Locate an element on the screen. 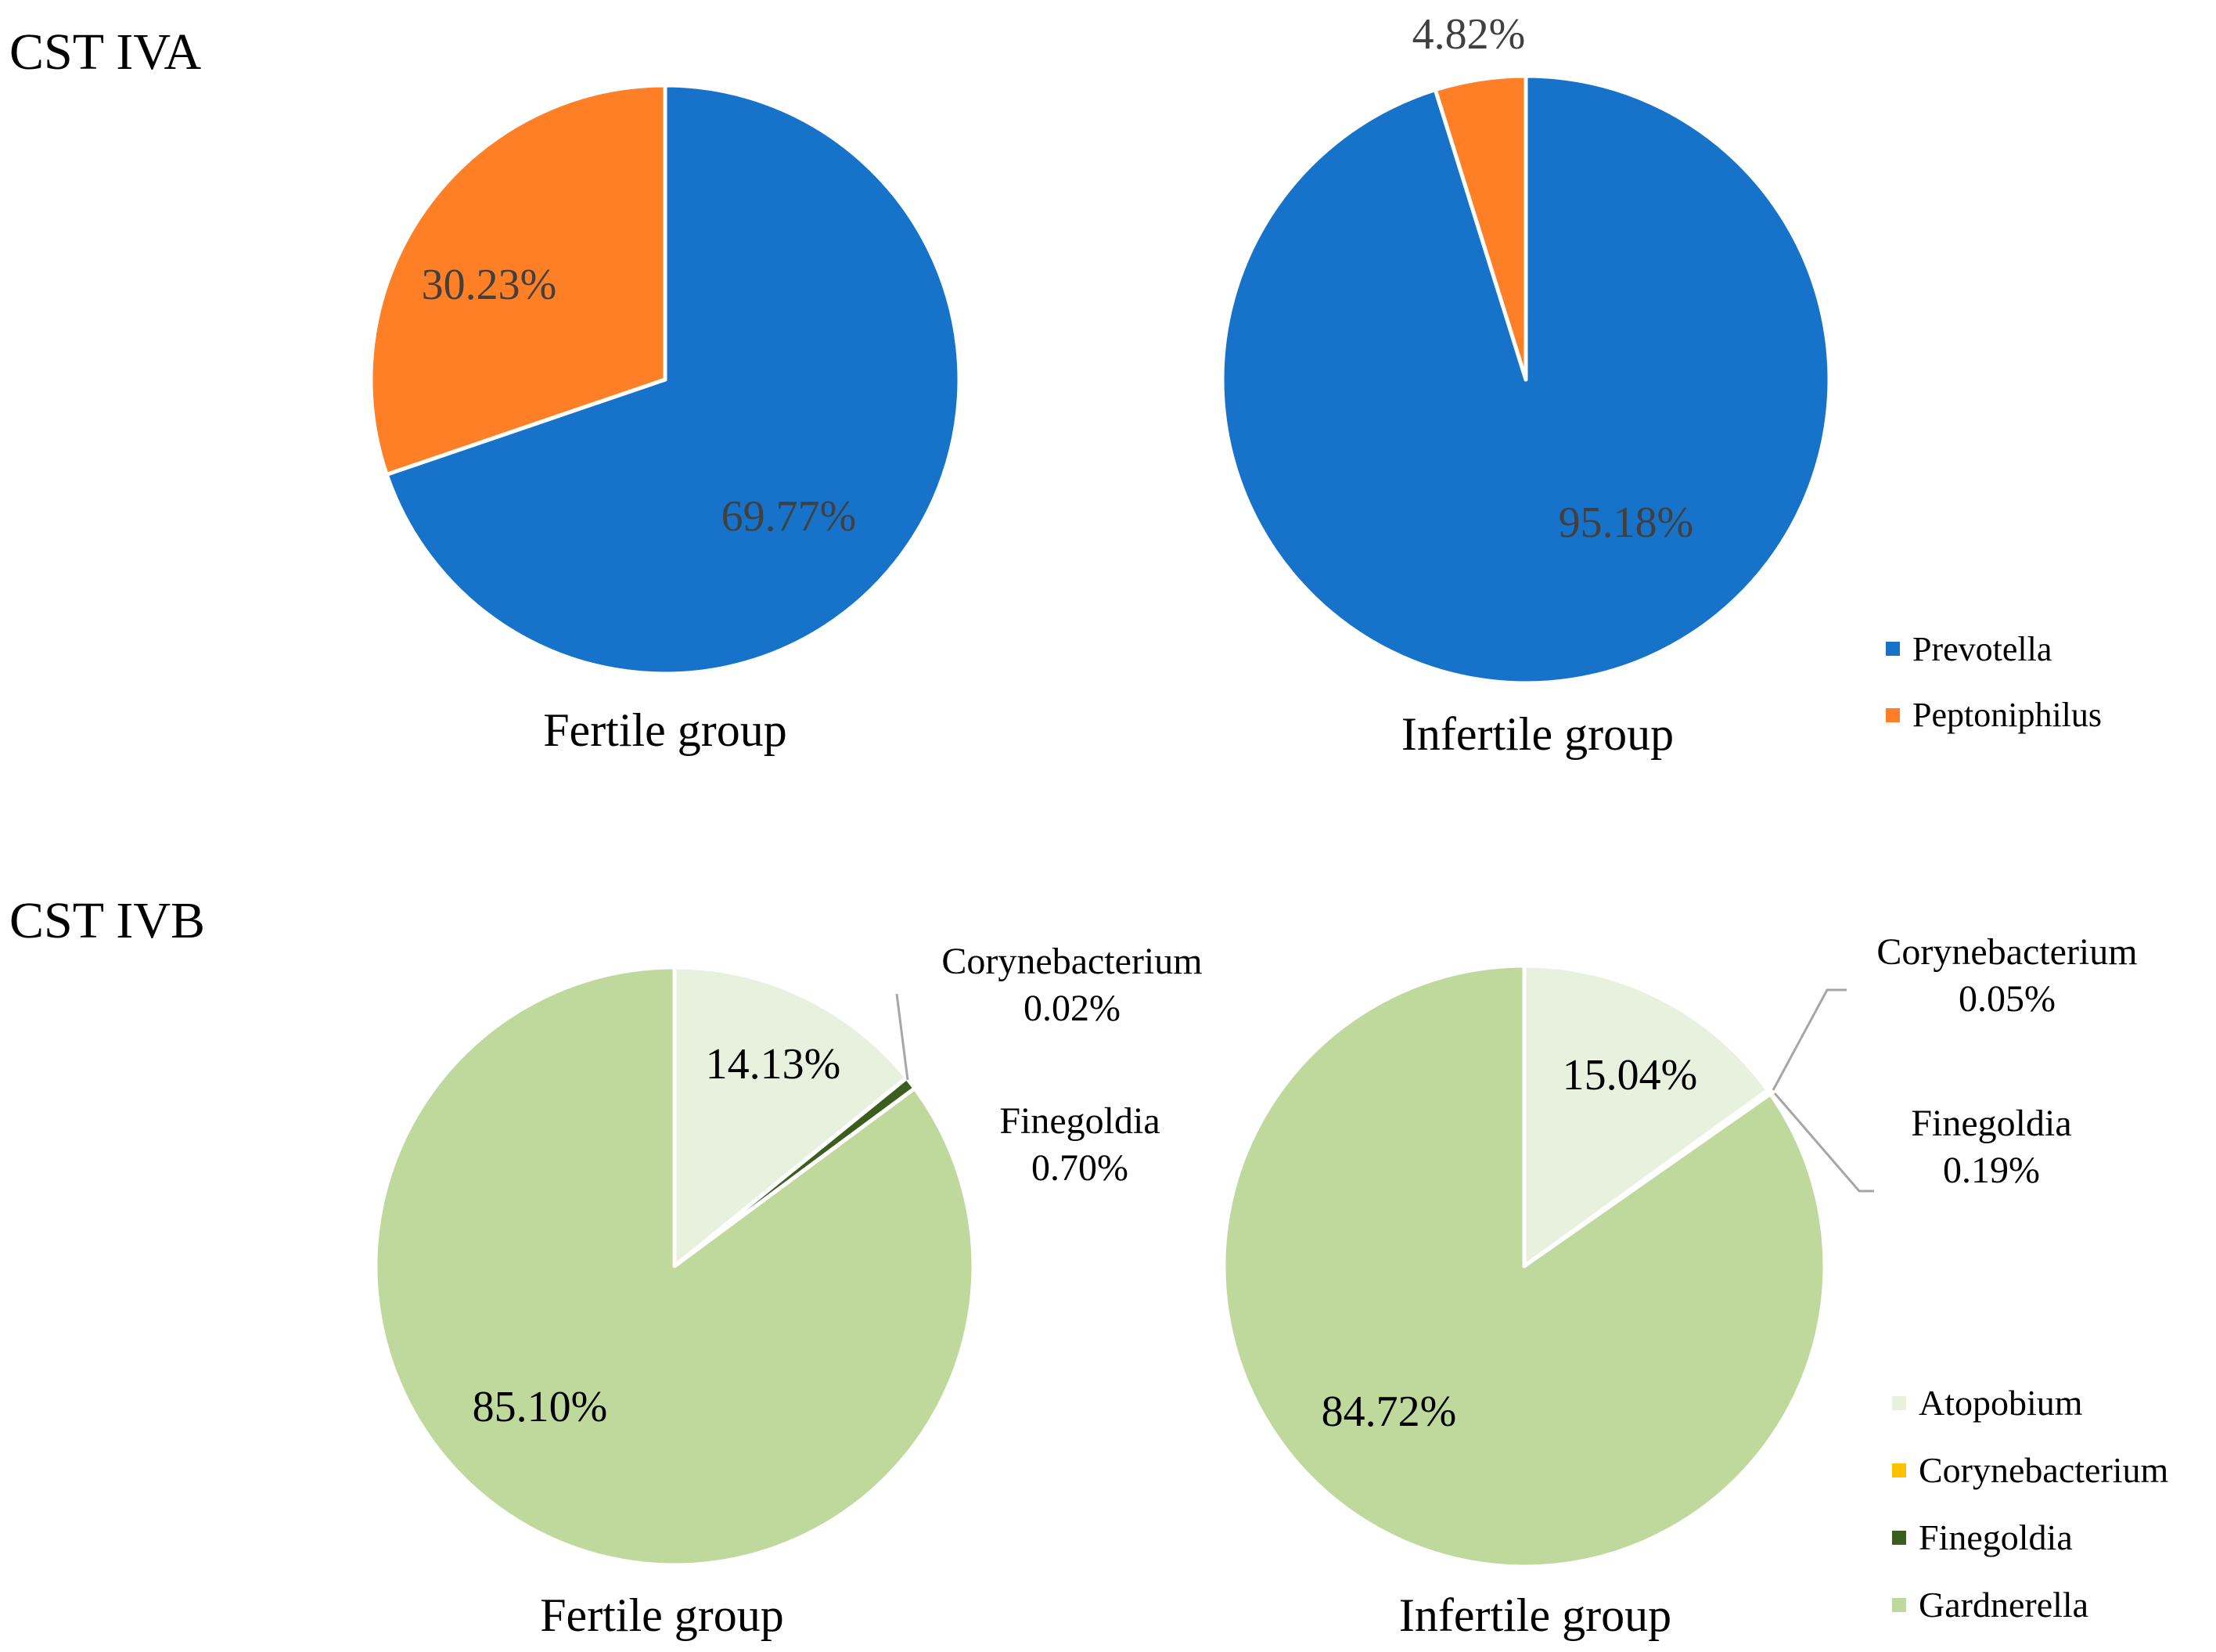 The image size is (2216, 1652). callout-value: 0.19% is located at coordinates (1991, 1170).